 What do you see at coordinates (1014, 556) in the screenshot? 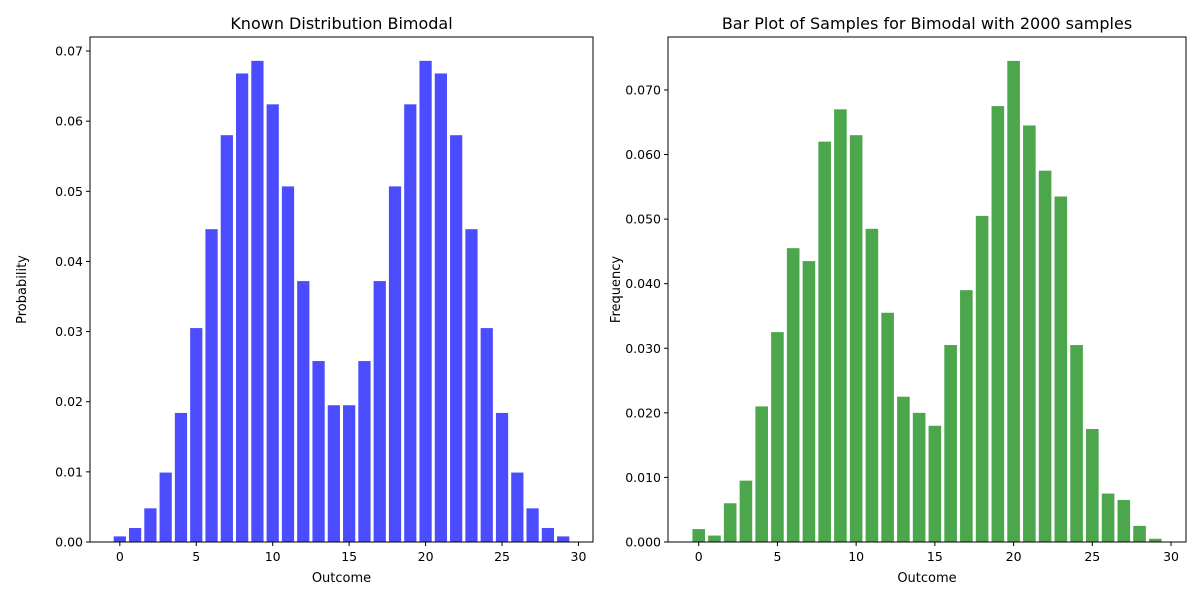
I see `right-chart-xtick-label: 20` at bounding box center [1014, 556].